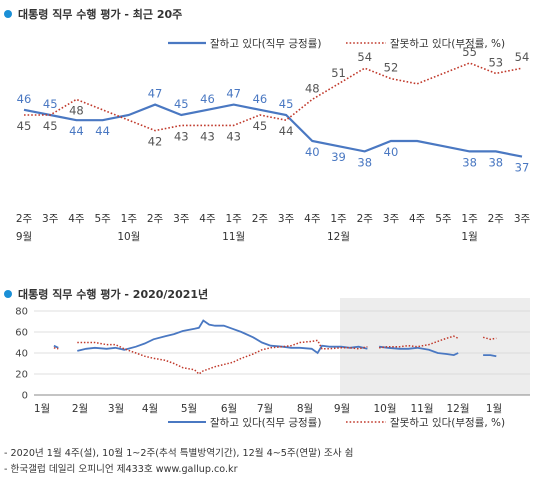  Describe the element at coordinates (116, 409) in the screenshot. I see `x-month-label: 3월` at that location.